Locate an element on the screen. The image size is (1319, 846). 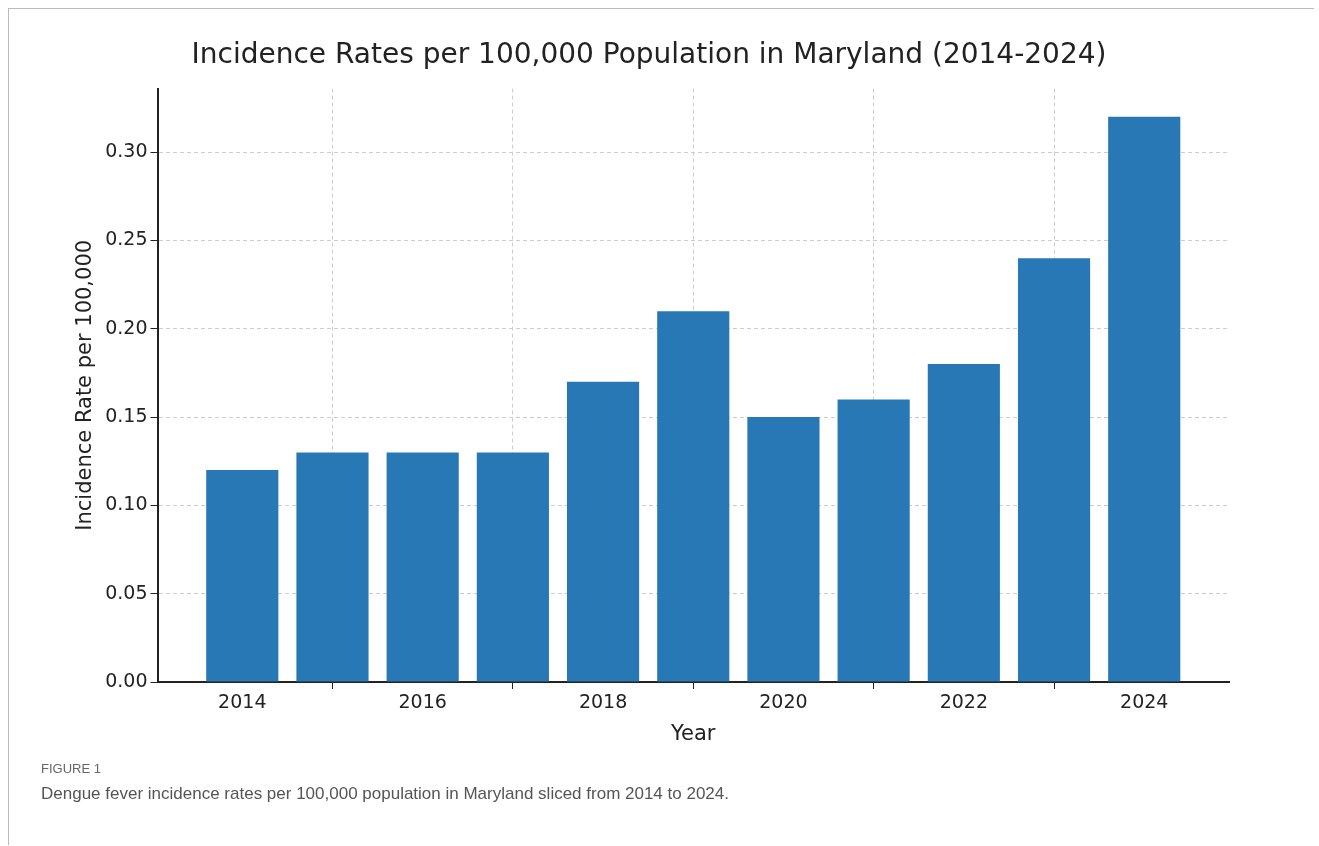
chart-title: Incidence Rates per 100,000 Population in Maryland (2014-2024) is located at coordinates (649, 54).